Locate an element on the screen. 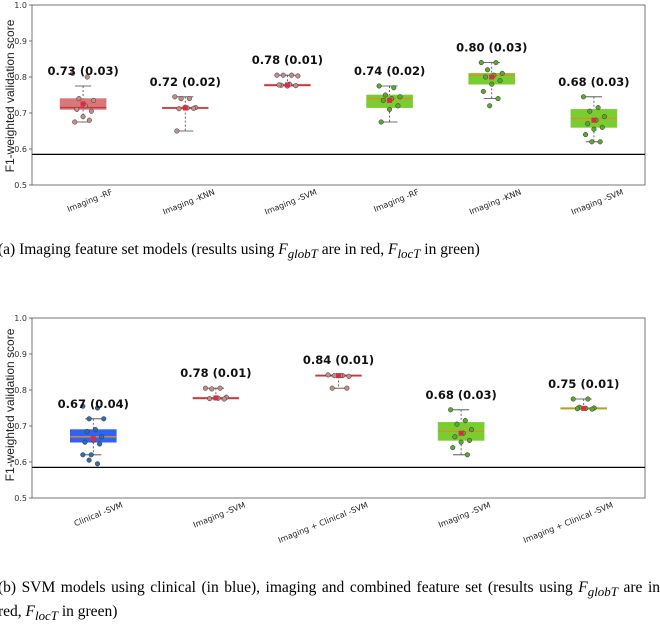  category-label: Clinical -SVM is located at coordinates (98, 514).